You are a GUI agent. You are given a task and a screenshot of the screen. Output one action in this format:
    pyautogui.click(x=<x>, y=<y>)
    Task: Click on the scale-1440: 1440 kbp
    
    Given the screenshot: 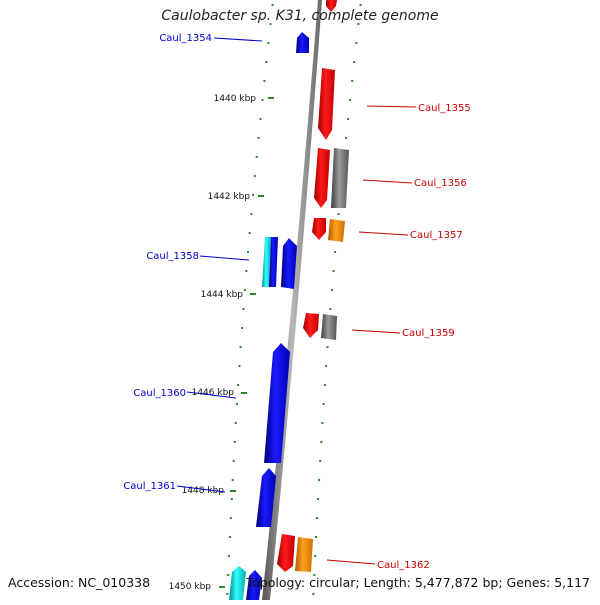 What is the action you would take?
    pyautogui.click(x=244, y=99)
    